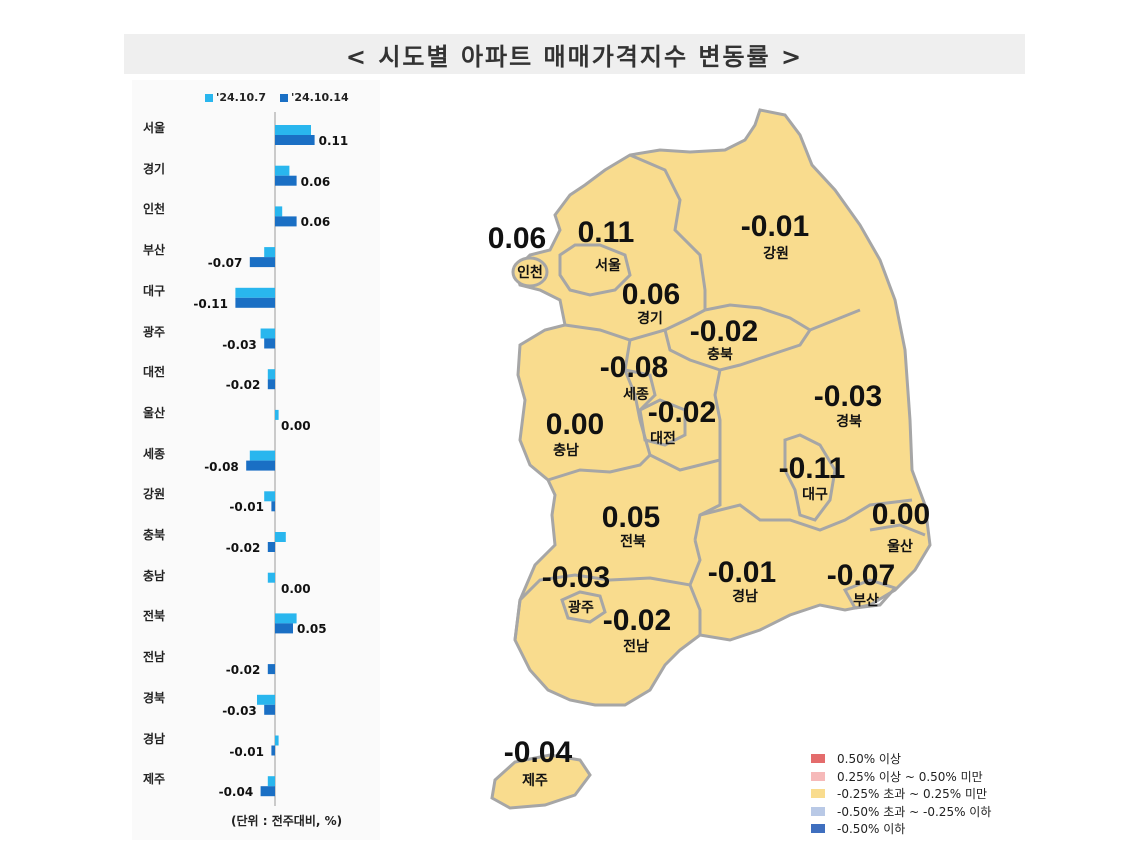 The width and height of the screenshot is (1143, 859). Describe the element at coordinates (707, 500) in the screenshot. I see `border-gyeongbuk-west` at that location.